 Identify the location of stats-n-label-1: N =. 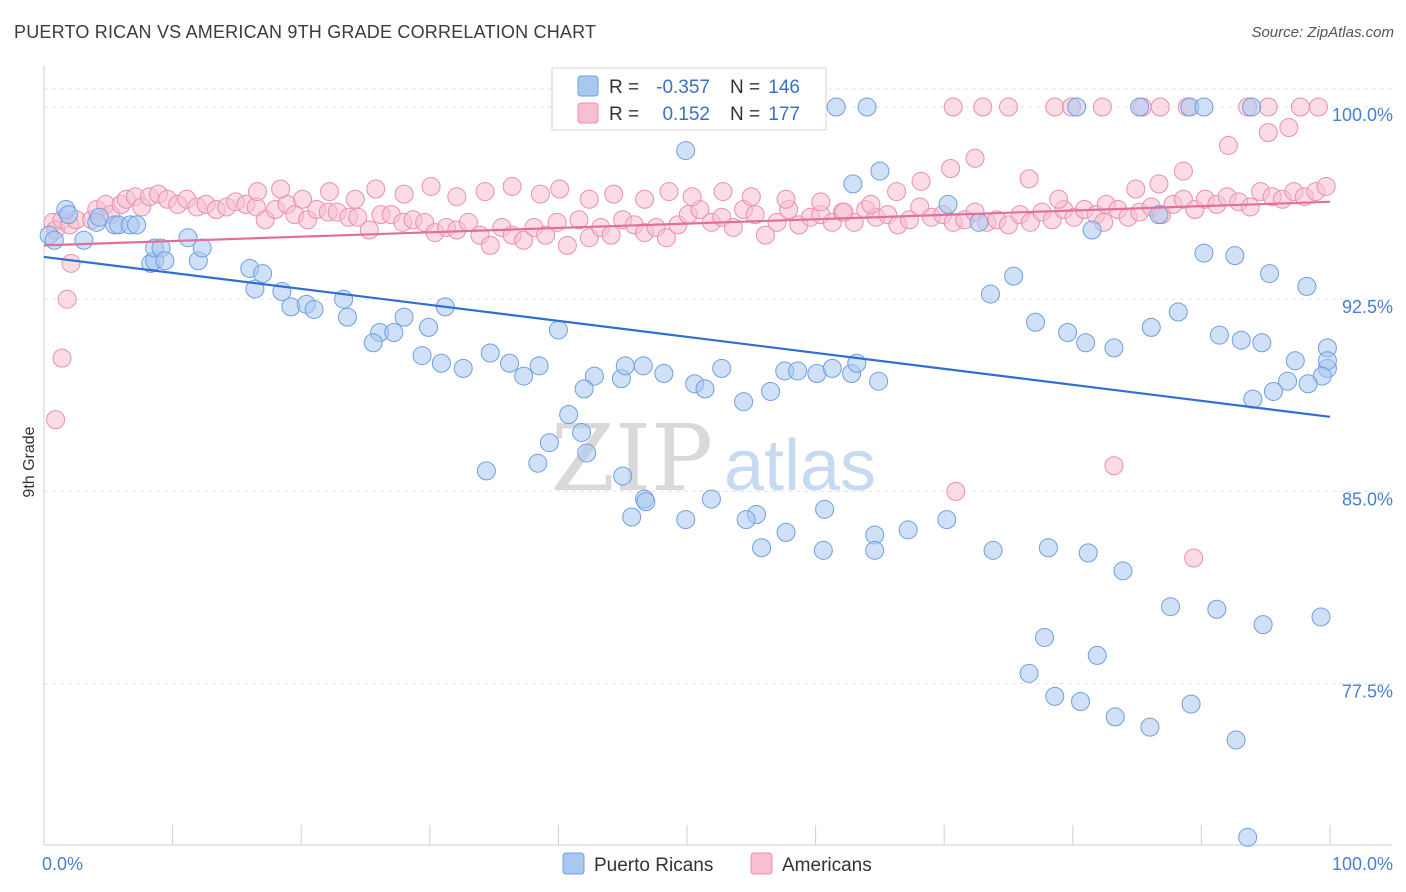
(745, 87).